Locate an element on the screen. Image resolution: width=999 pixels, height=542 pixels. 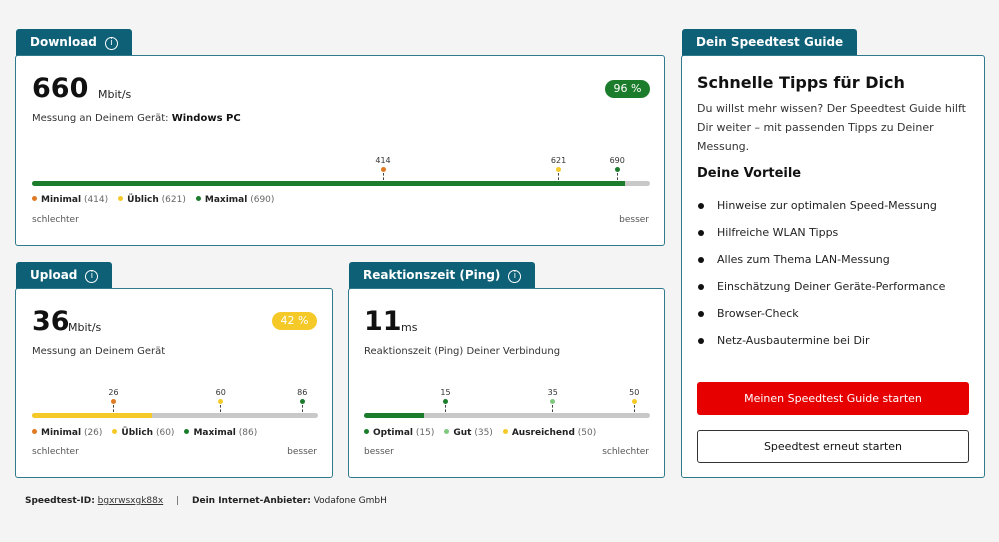
download-marker-621: 621 is located at coordinates (559, 168).